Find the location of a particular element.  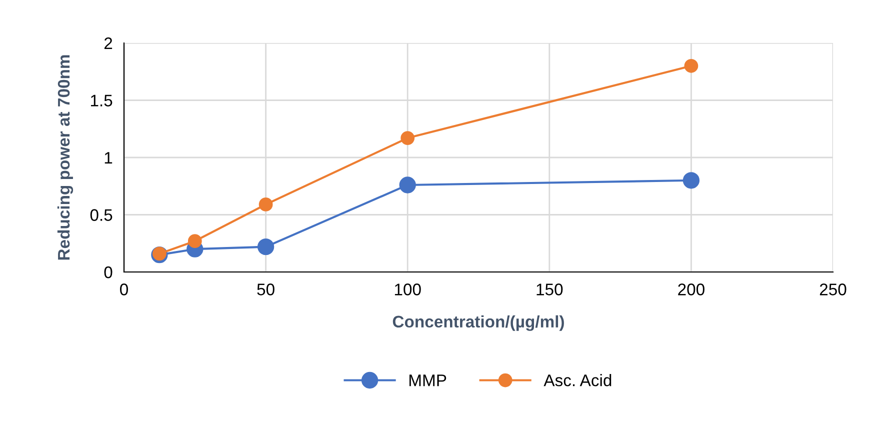

x-tick-label: 200 is located at coordinates (691, 290).